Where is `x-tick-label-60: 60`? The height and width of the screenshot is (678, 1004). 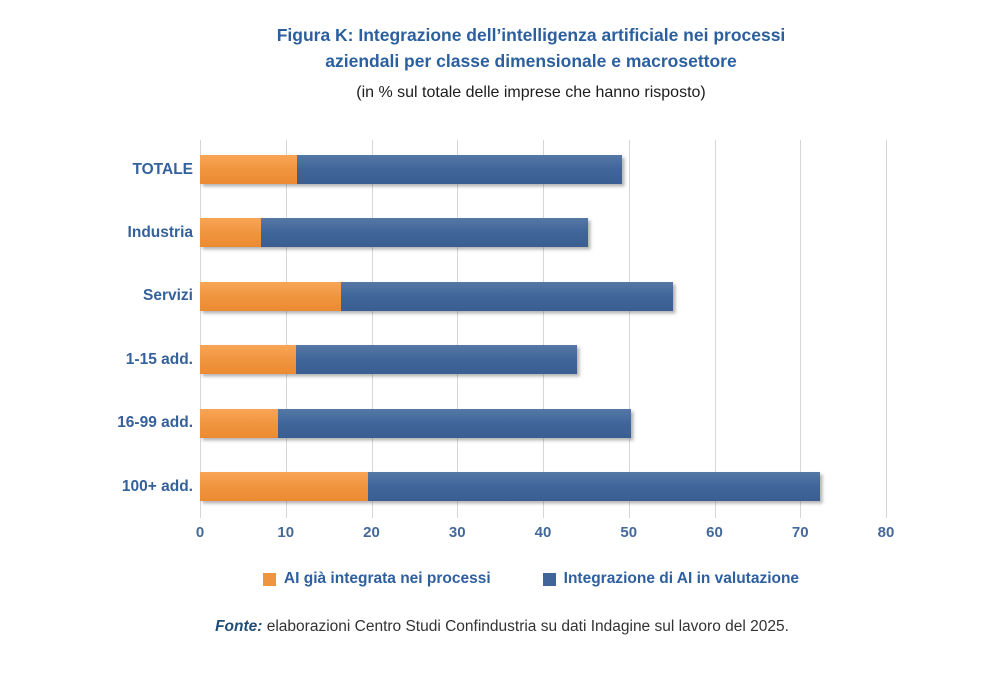
x-tick-label-60: 60 is located at coordinates (714, 532).